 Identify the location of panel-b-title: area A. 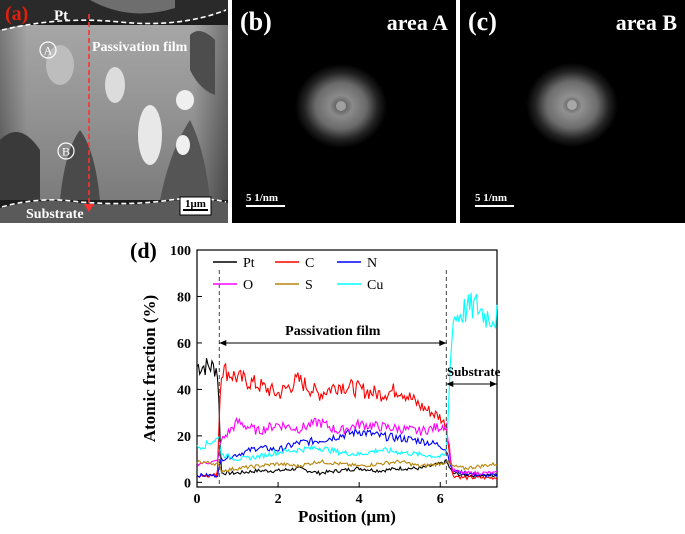
(417, 22).